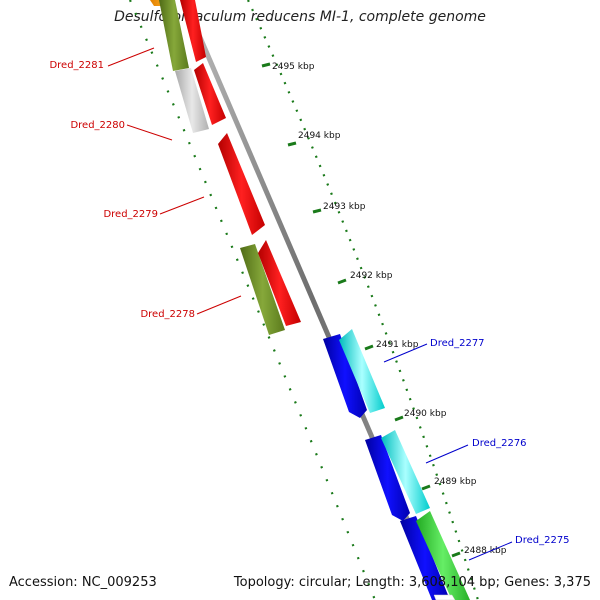 This screenshot has width=600, height=600. What do you see at coordinates (130, 214) in the screenshot?
I see `gene-label-dred-2279: Dred_2279` at bounding box center [130, 214].